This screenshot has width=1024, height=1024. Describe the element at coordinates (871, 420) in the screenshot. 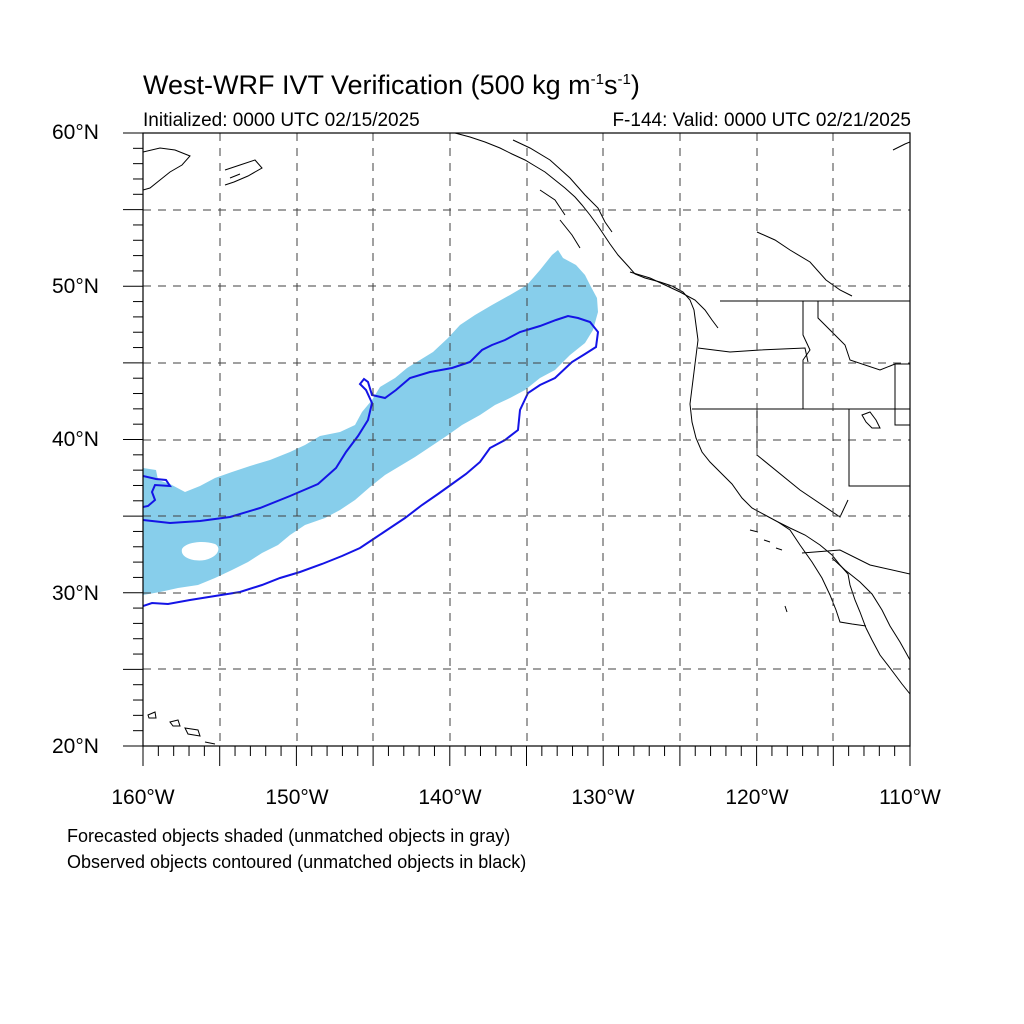

I see `lake-tahoe-area` at that location.